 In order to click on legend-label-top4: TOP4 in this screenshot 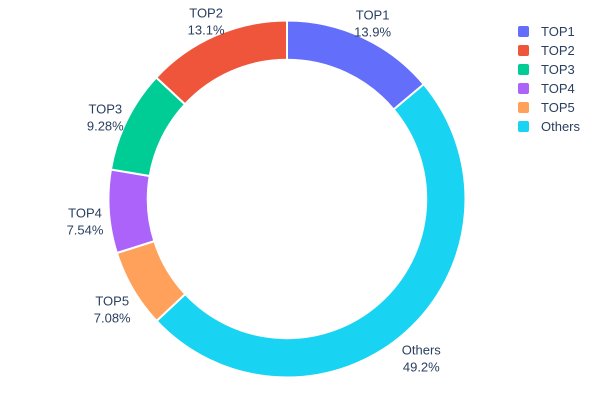, I will do `click(558, 88)`.